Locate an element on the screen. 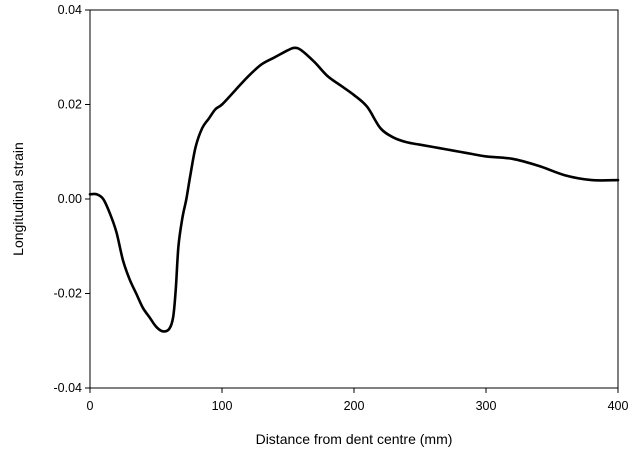  y-tick-label: -0.02 is located at coordinates (68, 294).